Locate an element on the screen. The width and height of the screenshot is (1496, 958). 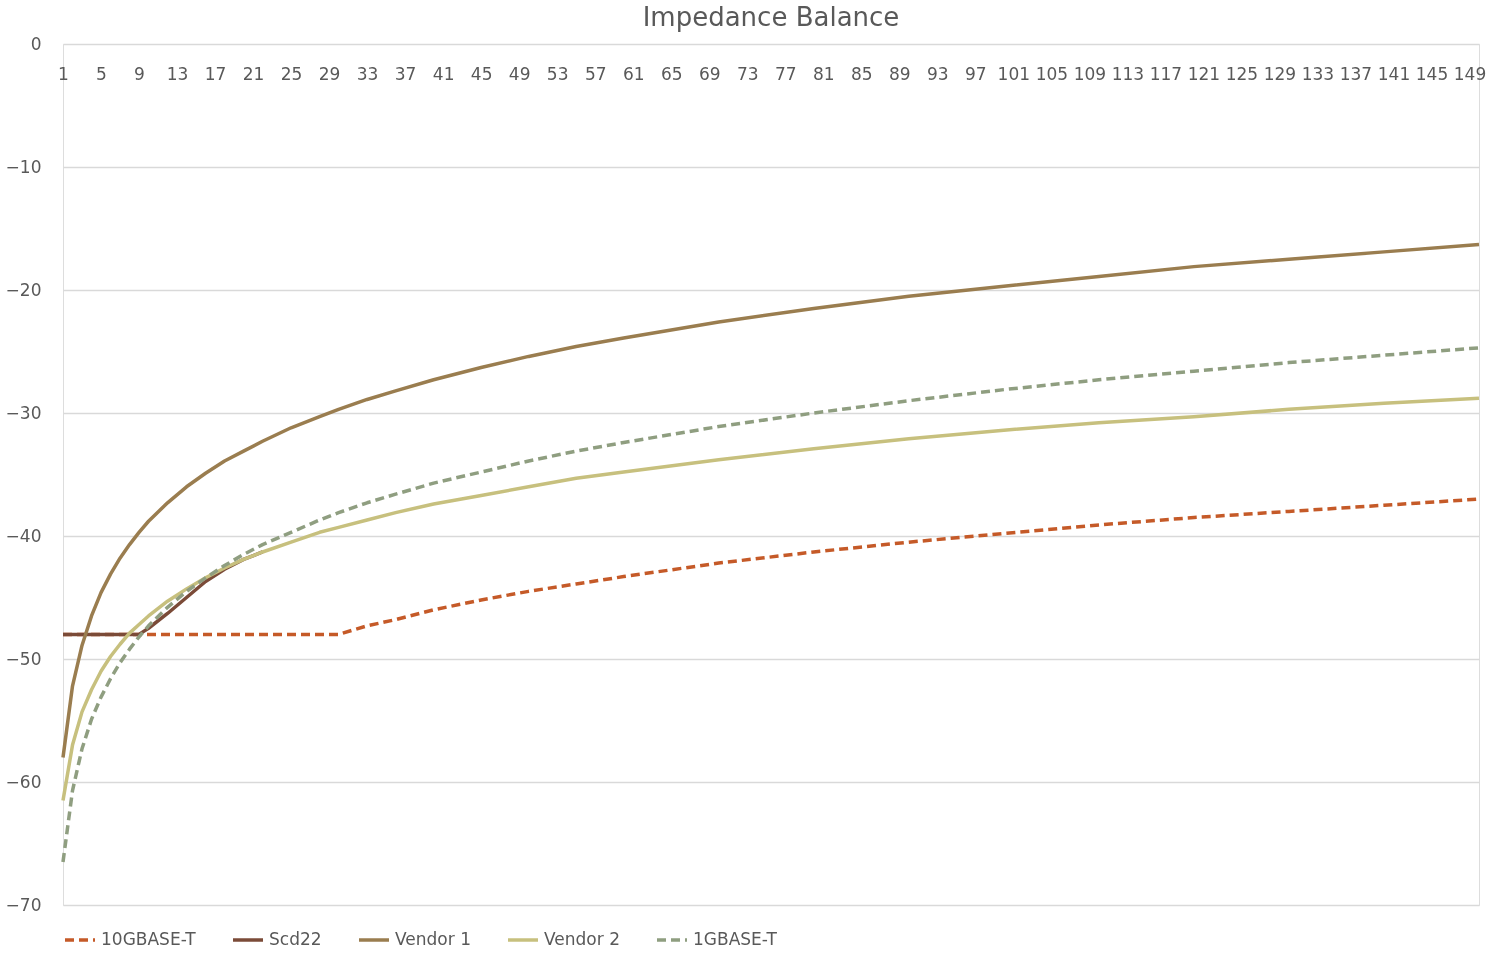
legend-label: Vendor 1 is located at coordinates (433, 939).